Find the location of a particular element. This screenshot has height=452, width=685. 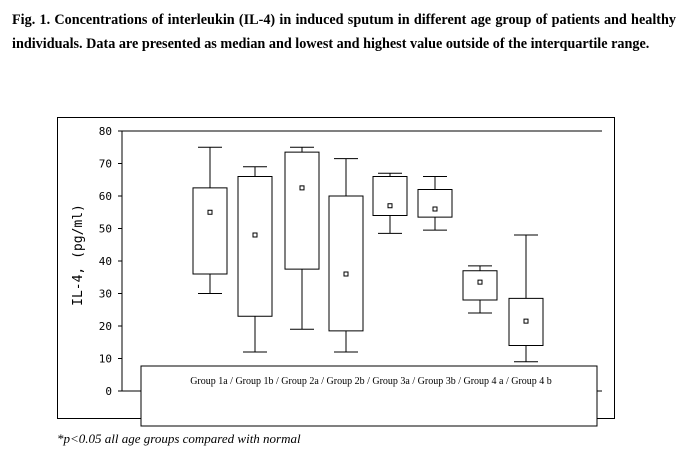

y-tick-label: 20 is located at coordinates (105, 326).